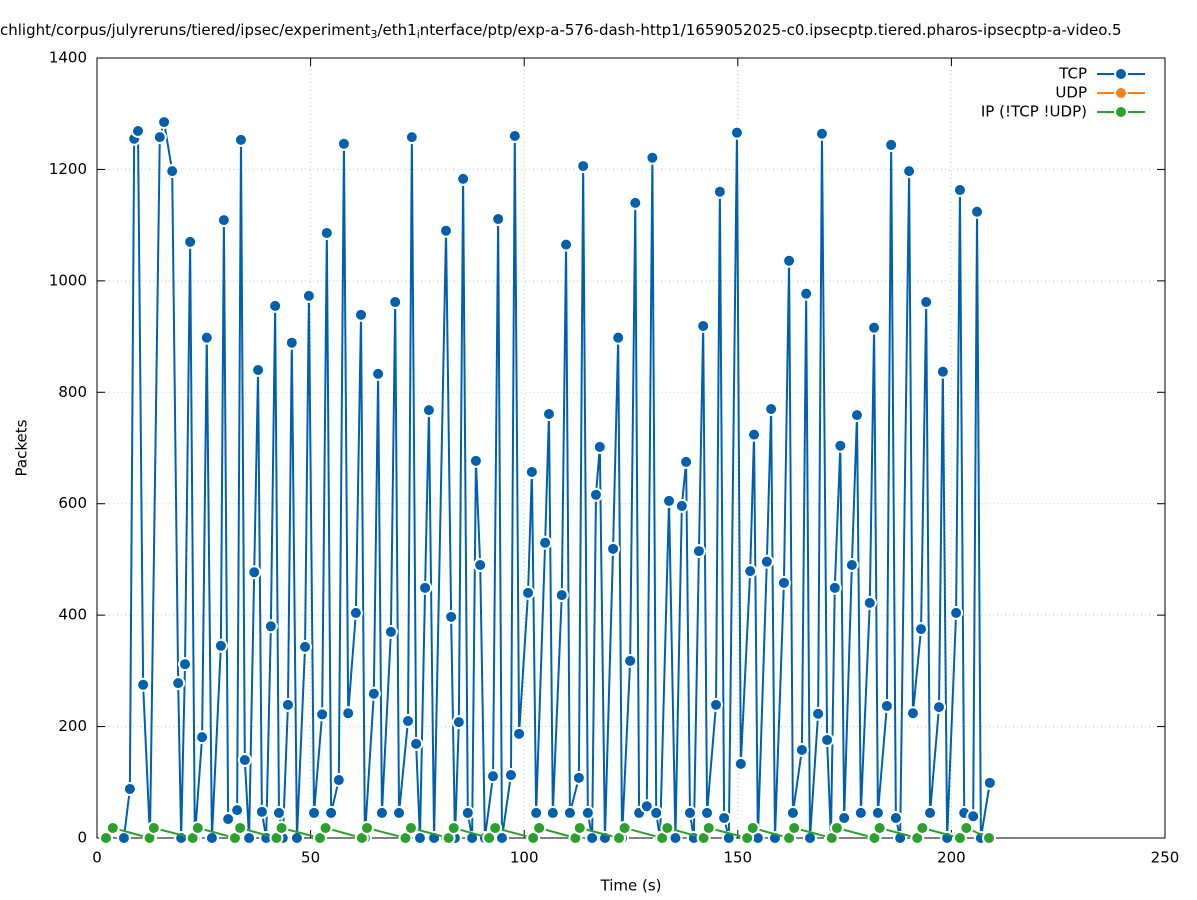  What do you see at coordinates (72, 726) in the screenshot?
I see `y-tick-label: 200` at bounding box center [72, 726].